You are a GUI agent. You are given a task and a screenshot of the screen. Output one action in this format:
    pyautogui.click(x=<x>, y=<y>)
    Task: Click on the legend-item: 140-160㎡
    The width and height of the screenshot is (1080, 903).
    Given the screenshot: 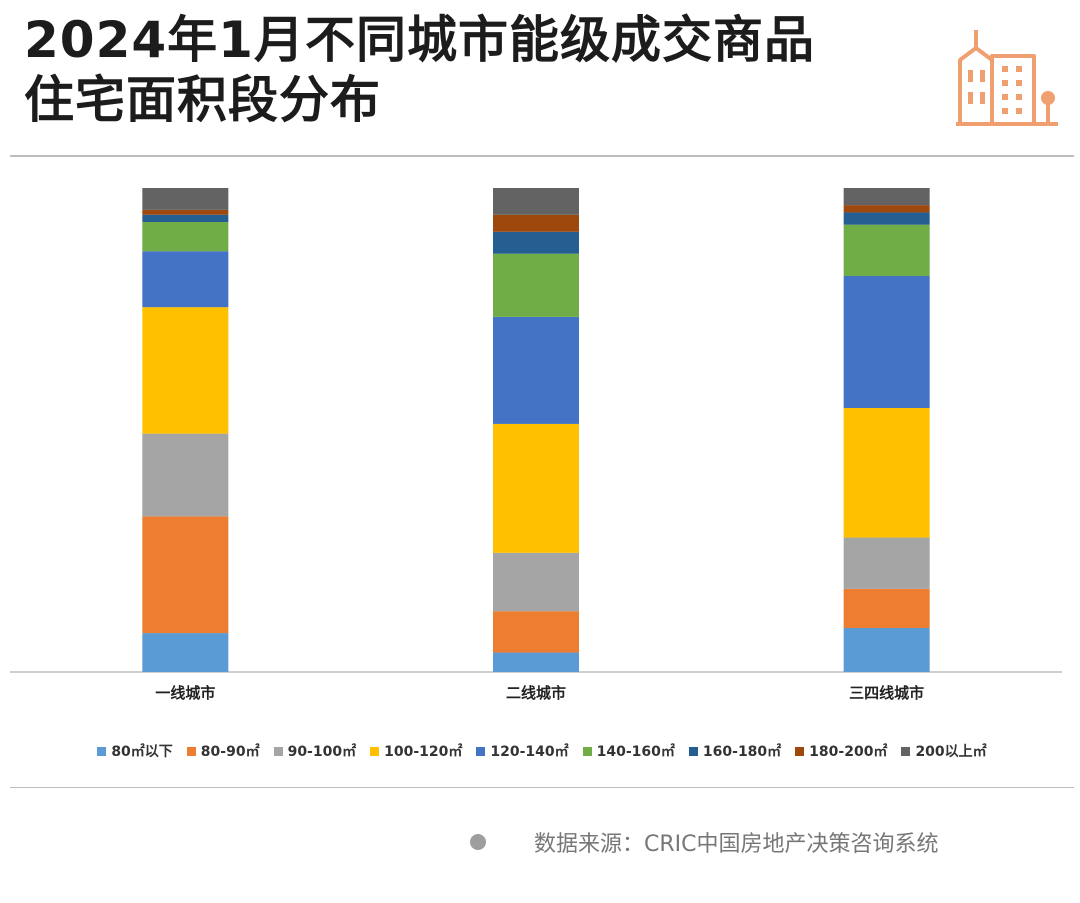 What is the action you would take?
    pyautogui.click(x=628, y=751)
    